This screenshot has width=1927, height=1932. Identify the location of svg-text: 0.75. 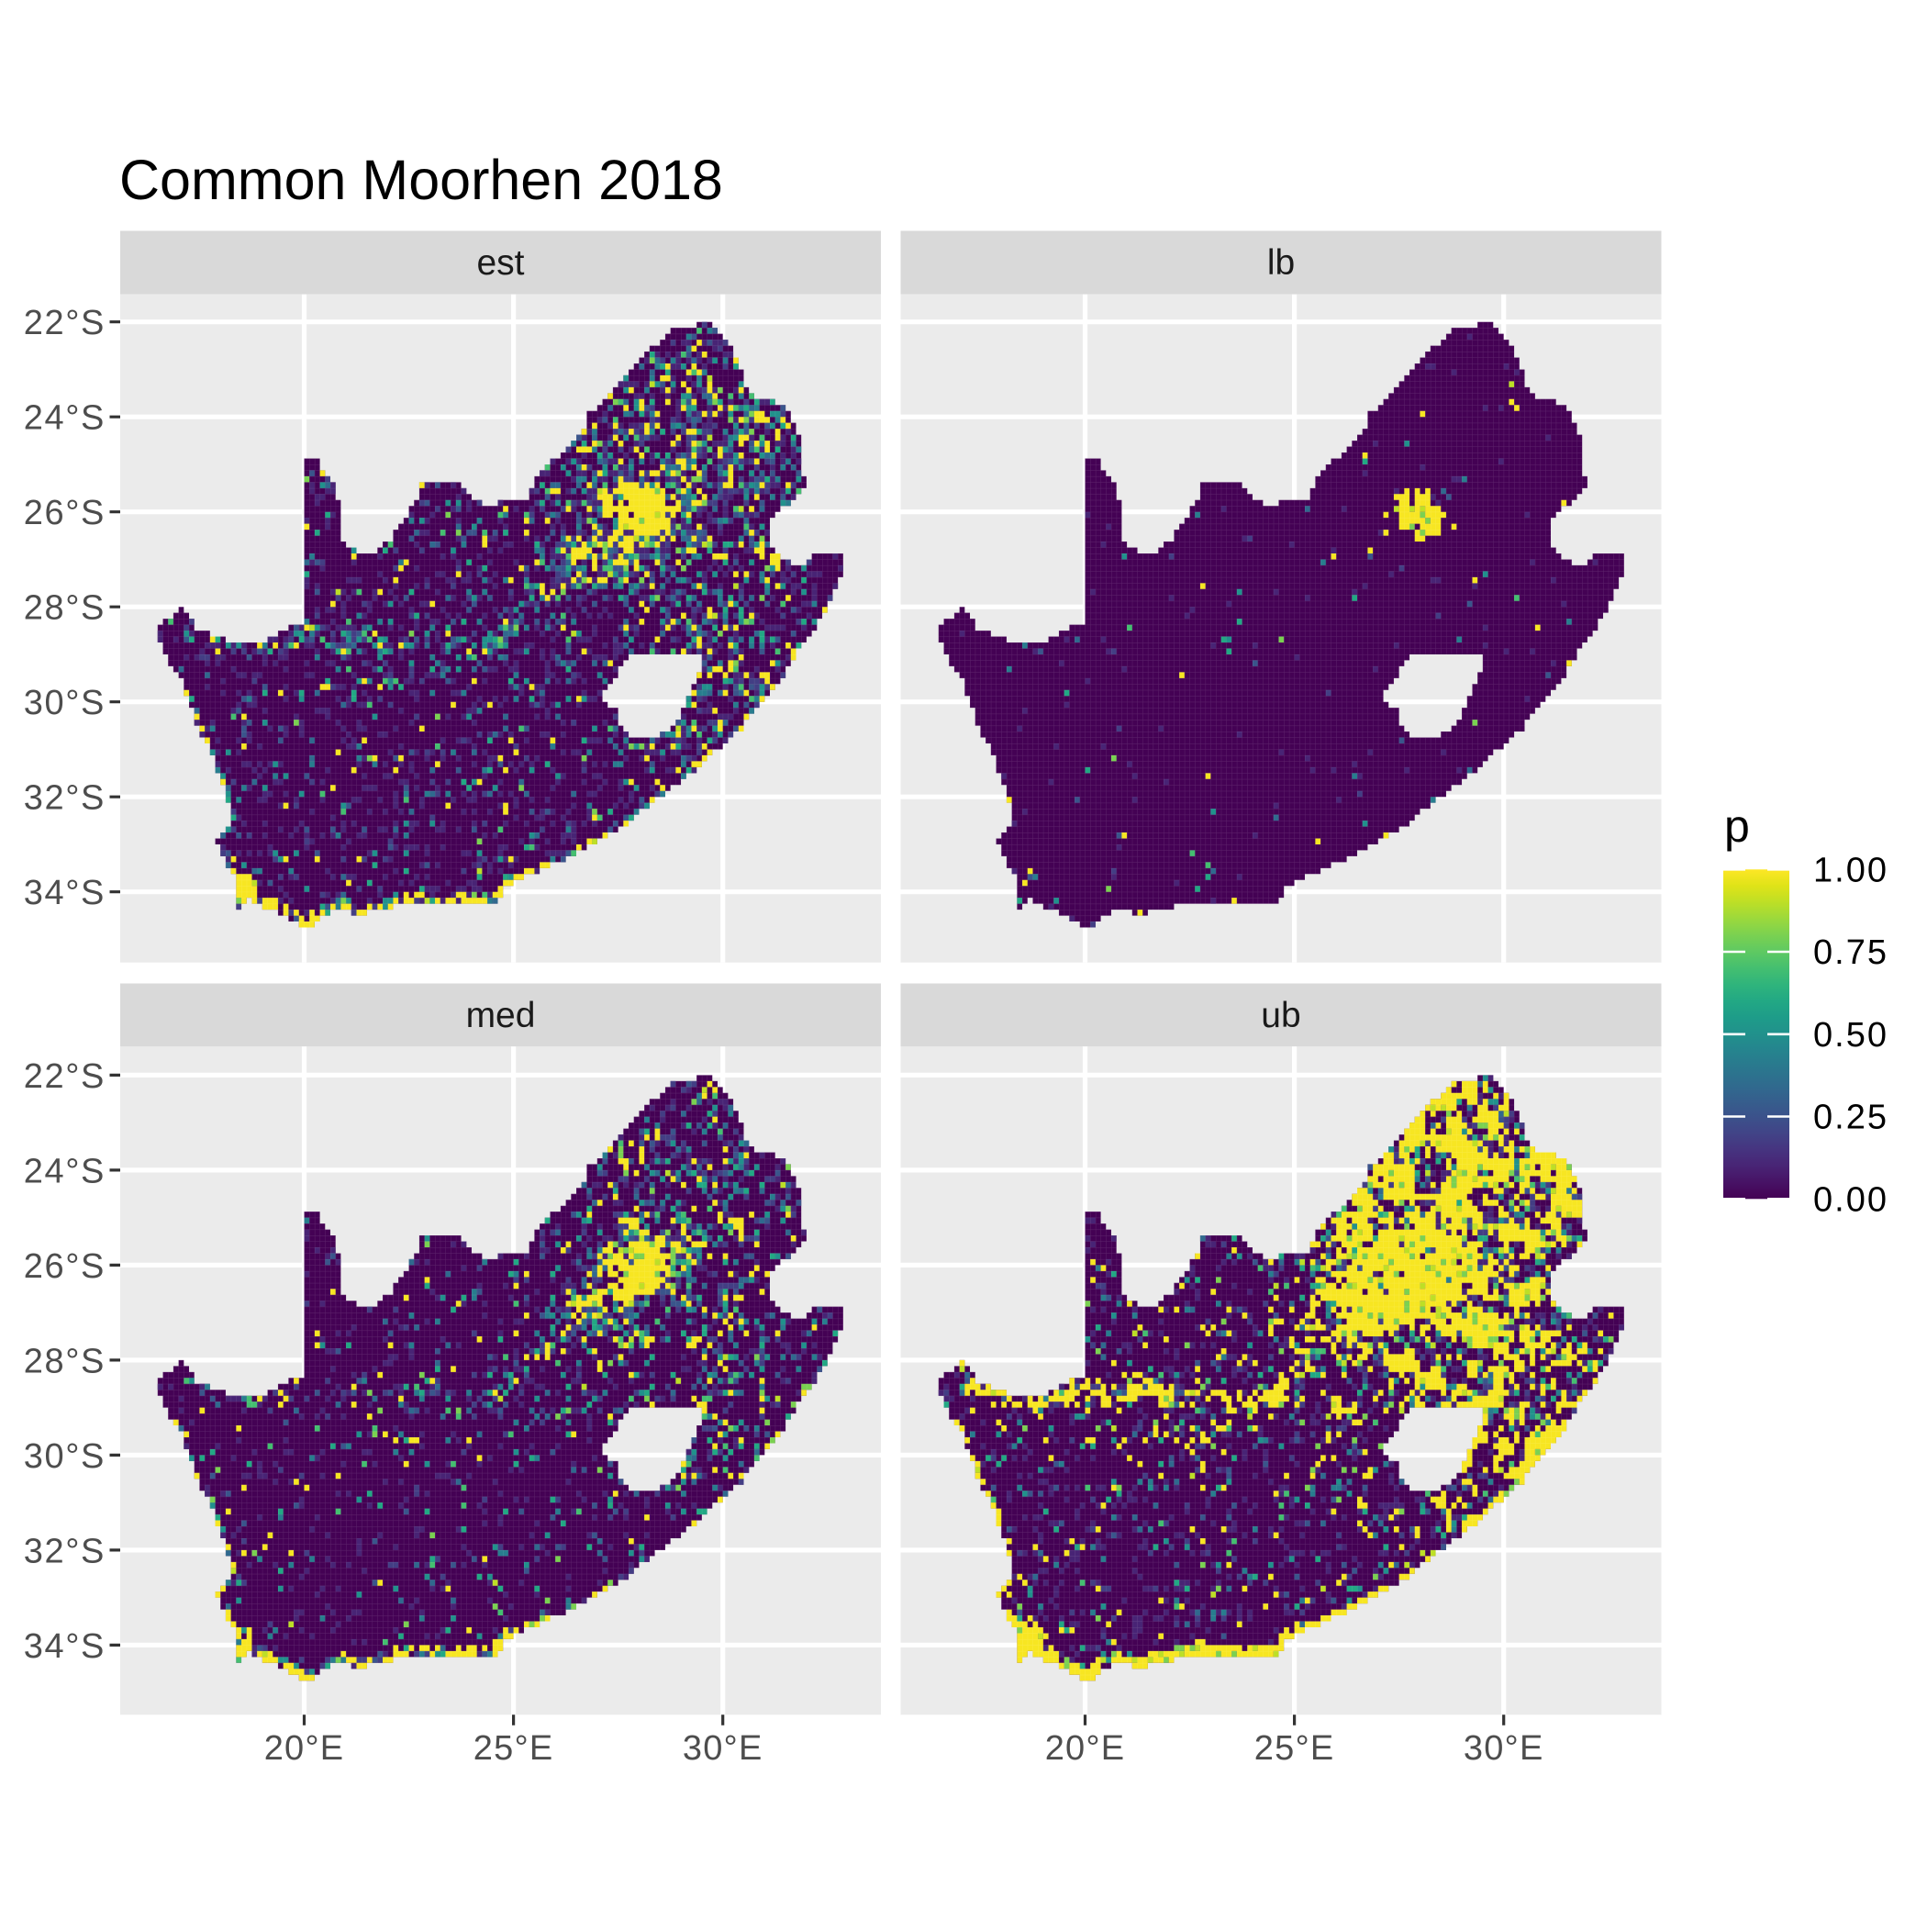
(1850, 952).